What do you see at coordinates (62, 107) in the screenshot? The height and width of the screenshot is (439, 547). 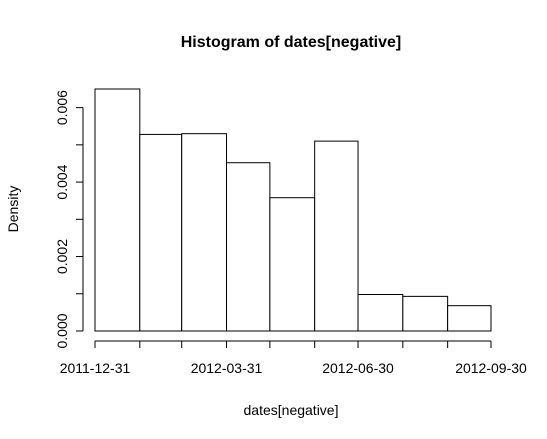 I see `y-tick-label-7: 0.006` at bounding box center [62, 107].